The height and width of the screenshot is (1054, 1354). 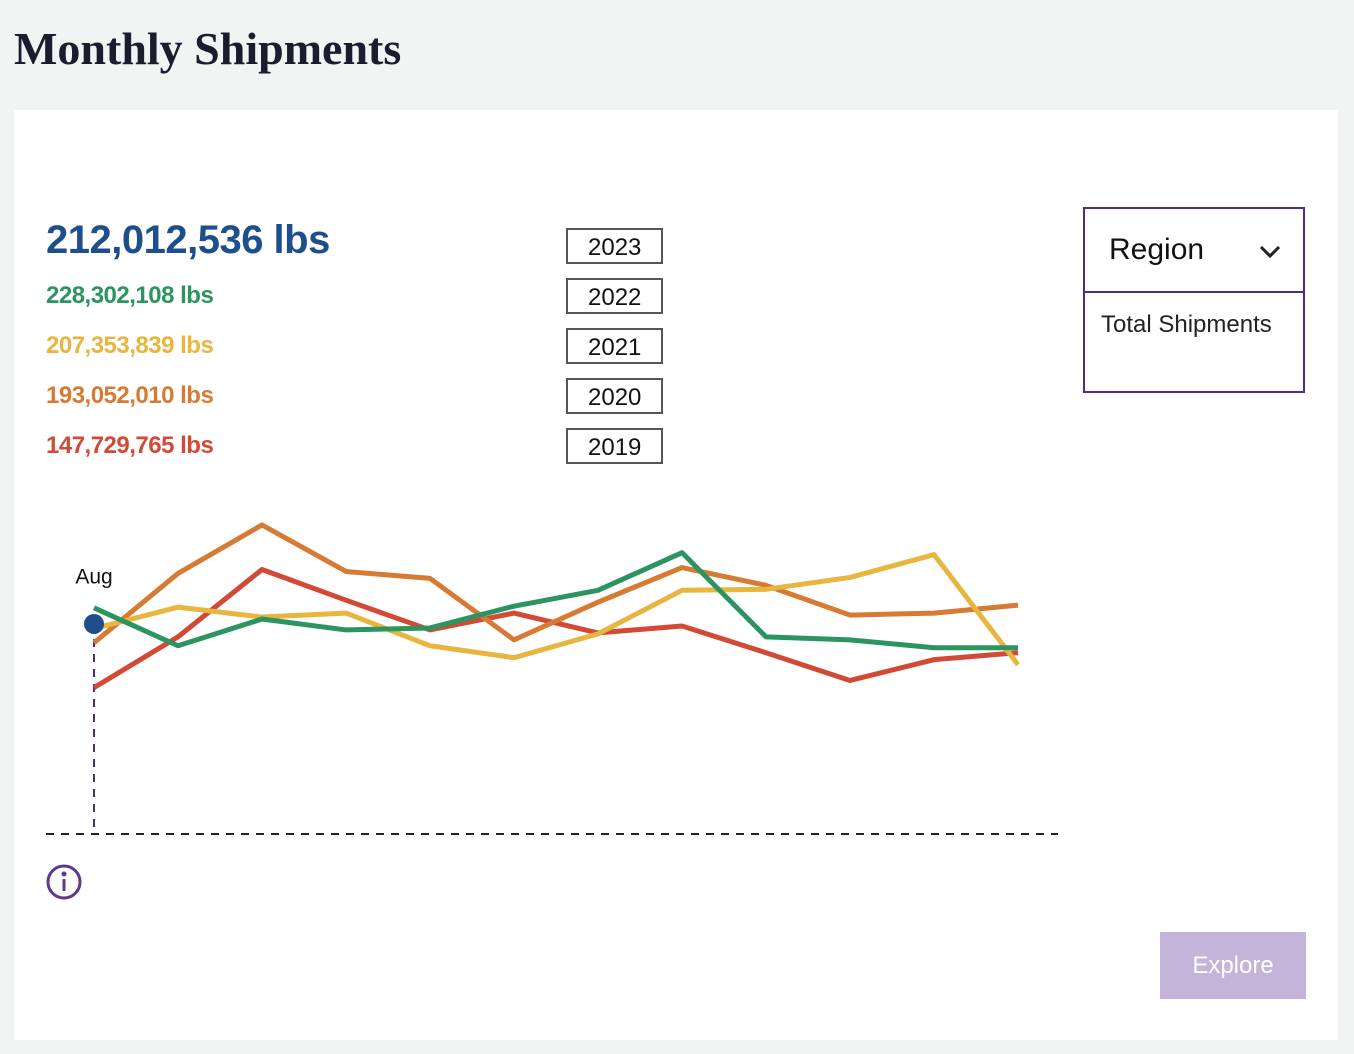 What do you see at coordinates (1186, 324) in the screenshot?
I see `dropdown-option: Total Shipments` at bounding box center [1186, 324].